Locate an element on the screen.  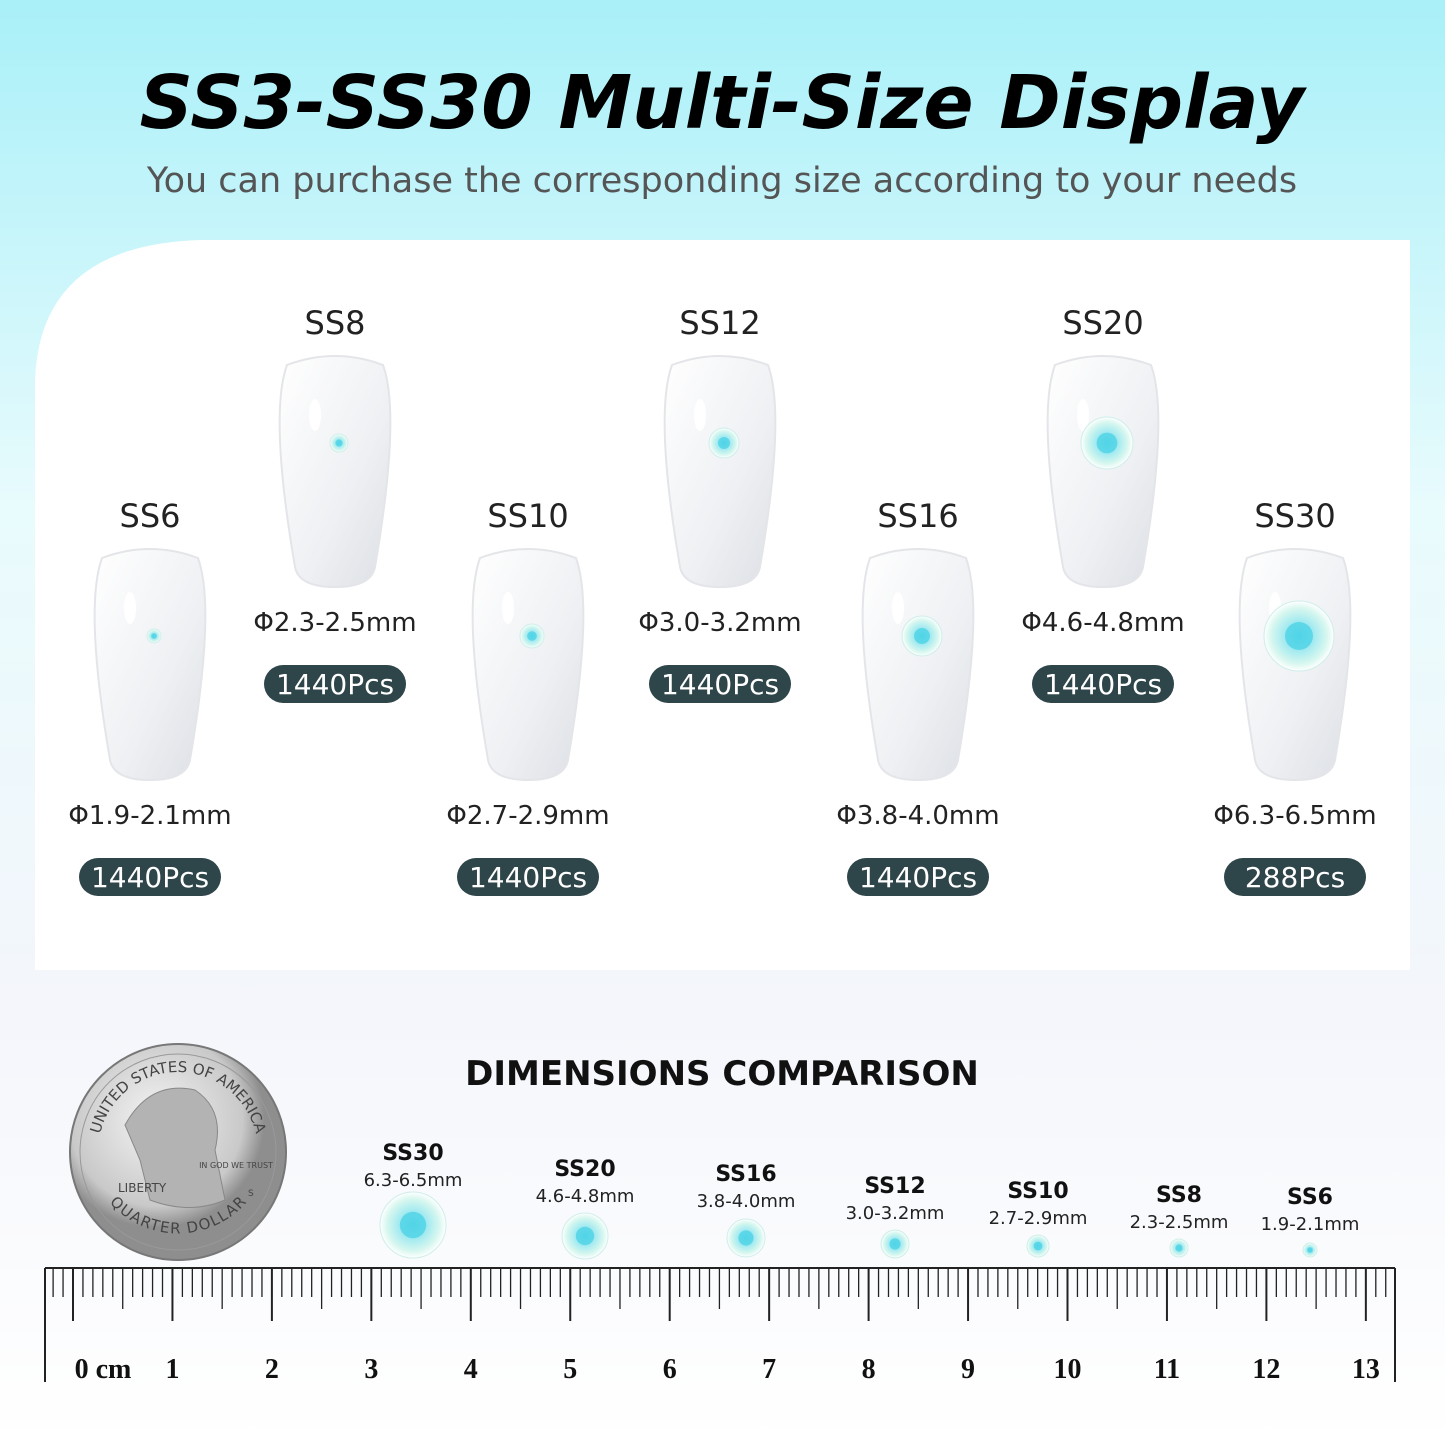
comparison-name: SS16 is located at coordinates (745, 1174).